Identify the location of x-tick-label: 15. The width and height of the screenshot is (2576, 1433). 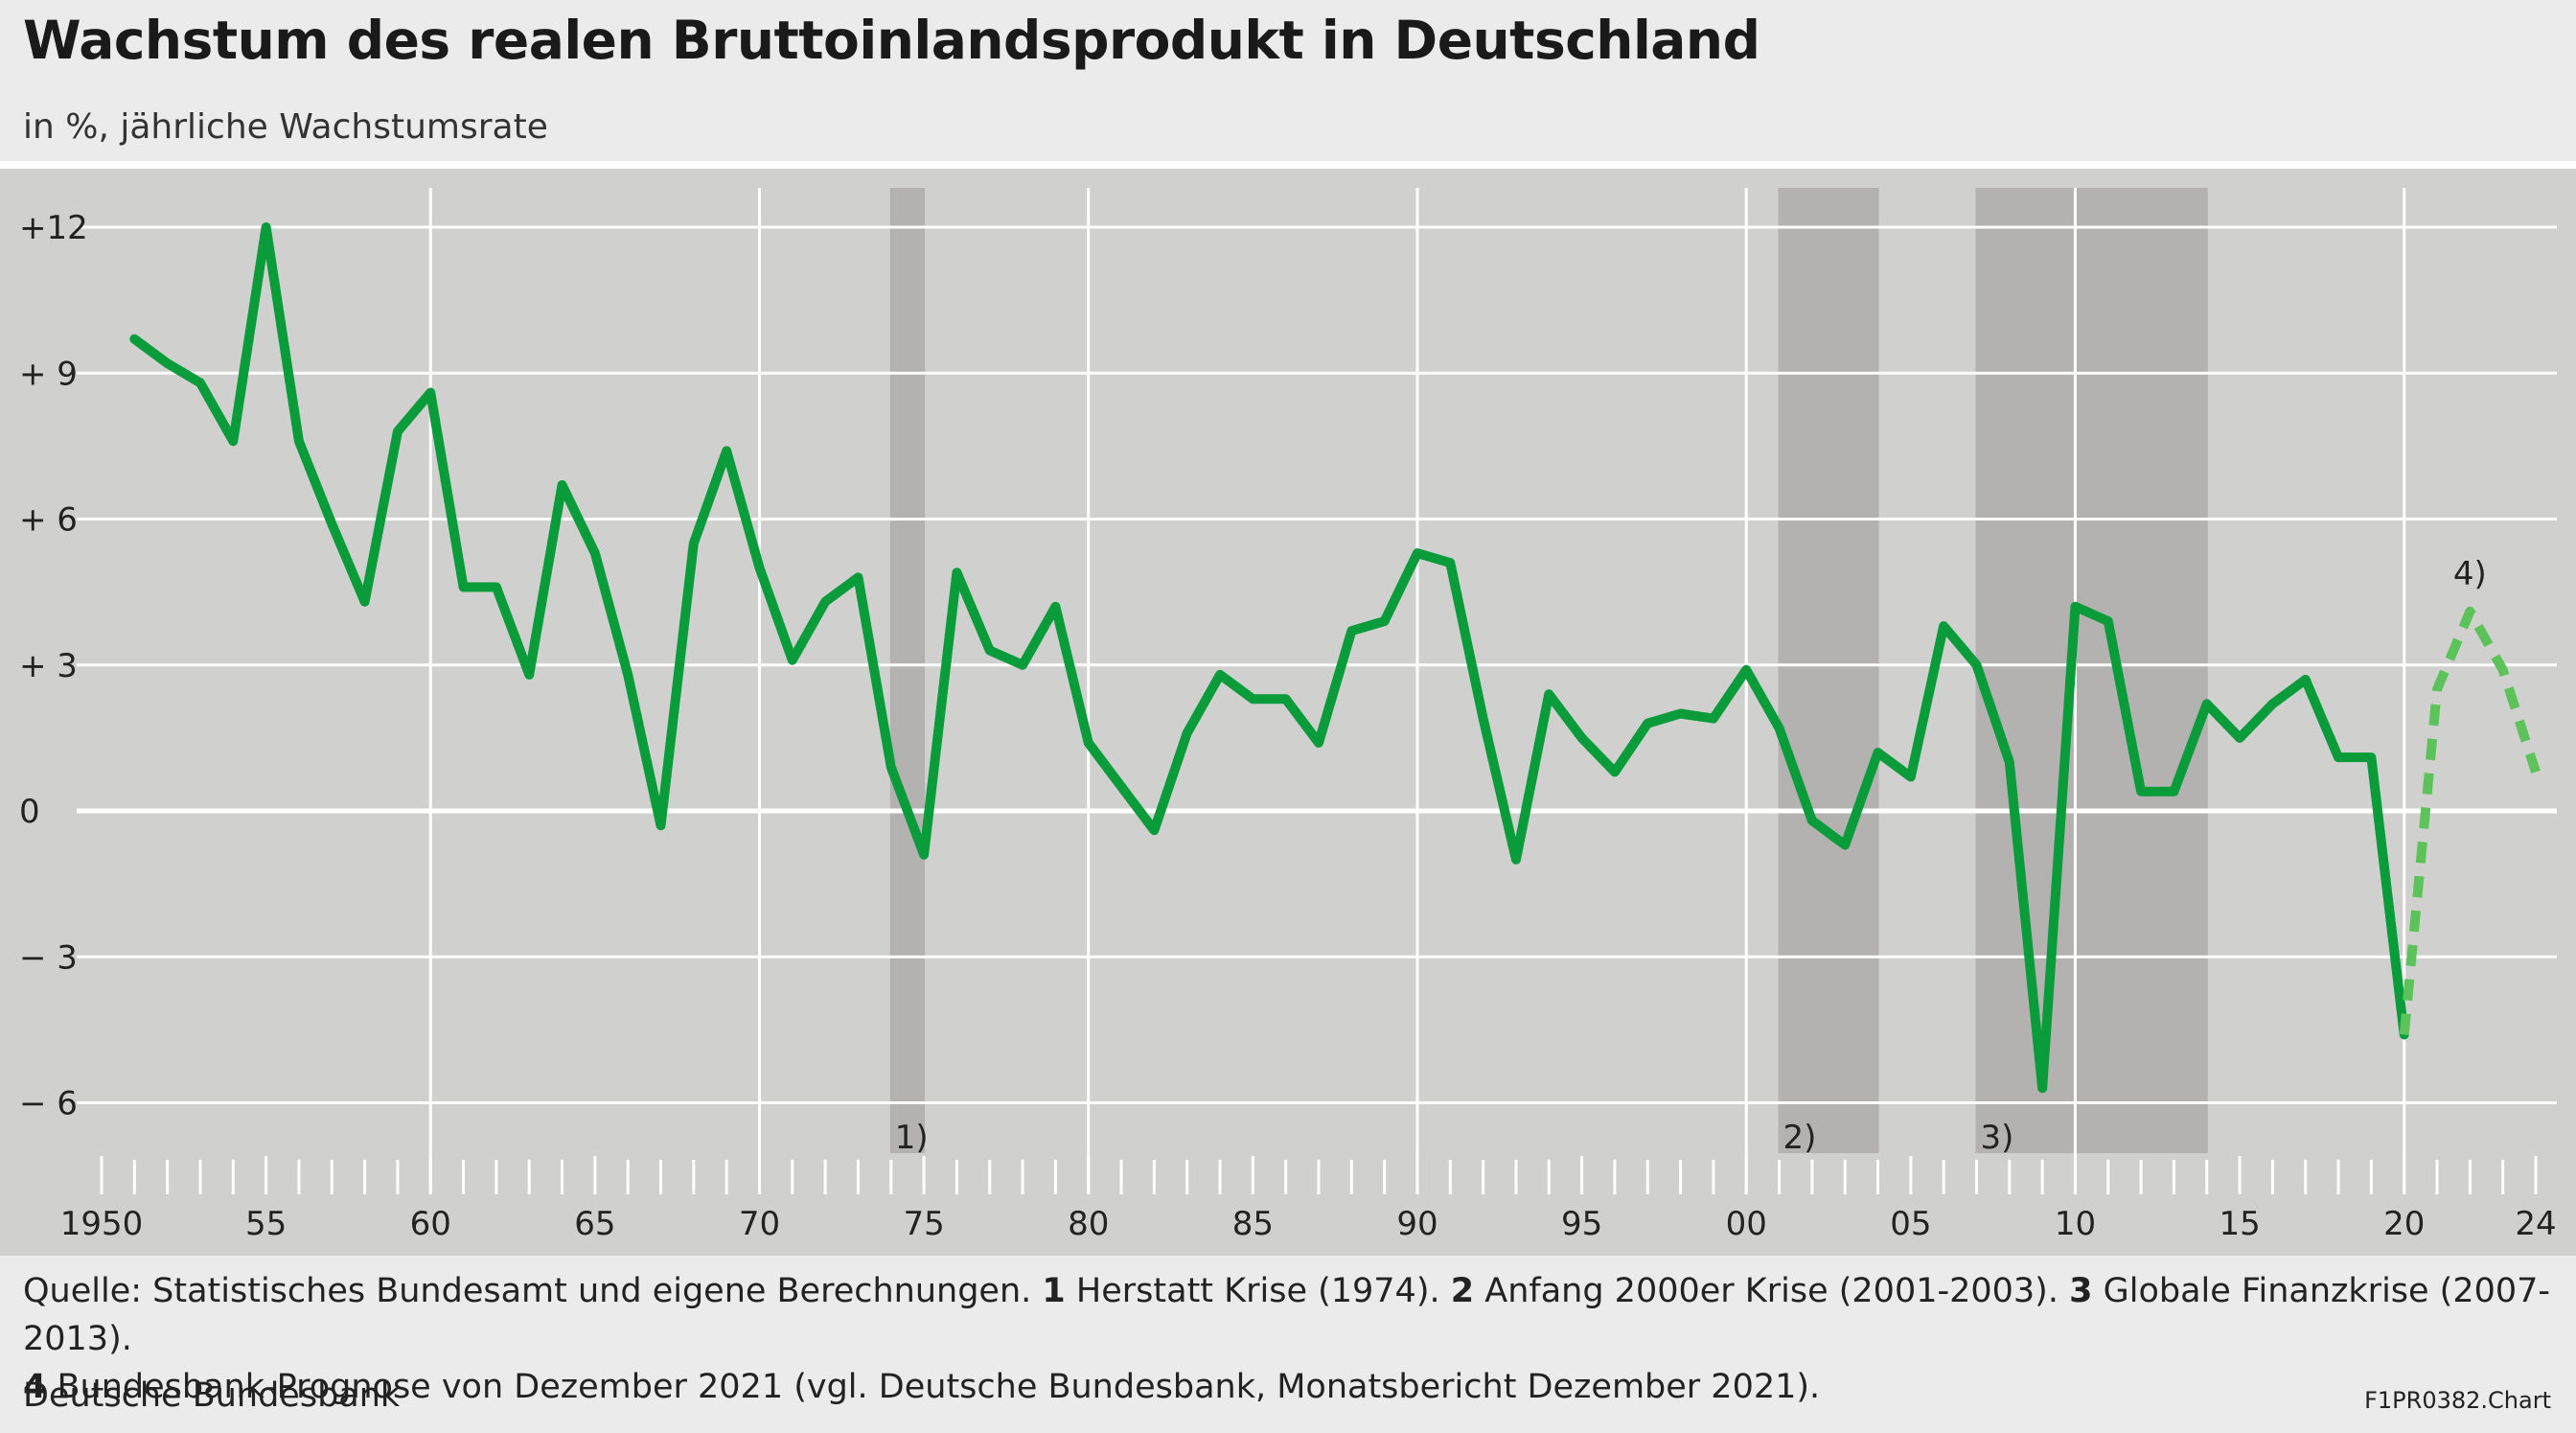
(2239, 1224).